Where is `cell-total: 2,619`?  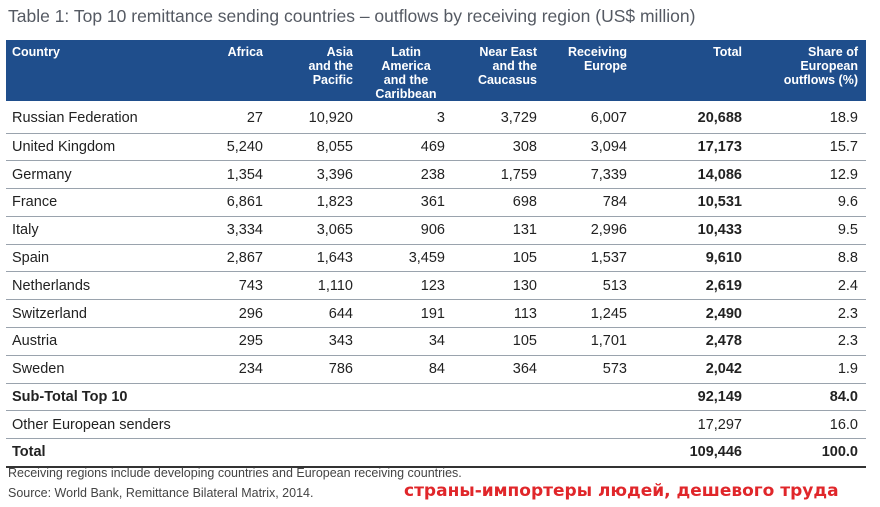
cell-total: 2,619 is located at coordinates (692, 286).